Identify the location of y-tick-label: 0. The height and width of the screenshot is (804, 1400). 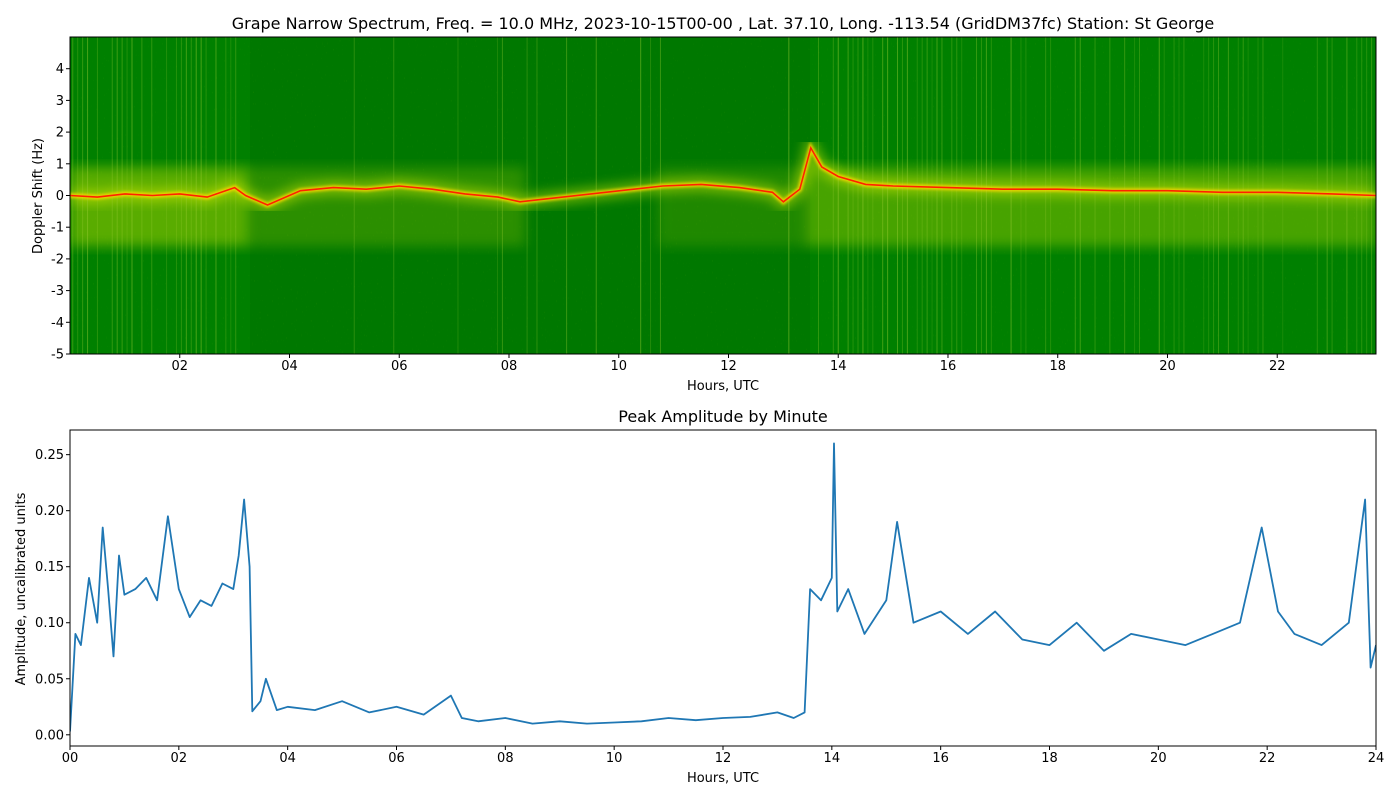
(60, 196).